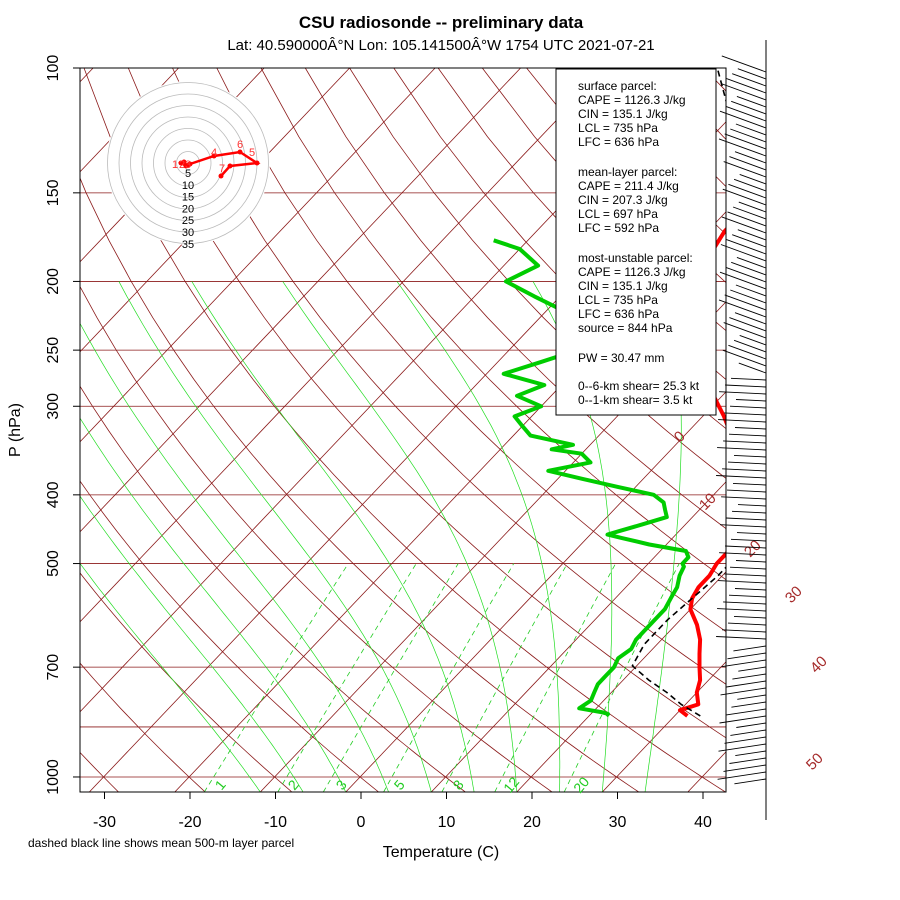 The height and width of the screenshot is (900, 900). I want to click on wind-barbs, so click(741, 430).